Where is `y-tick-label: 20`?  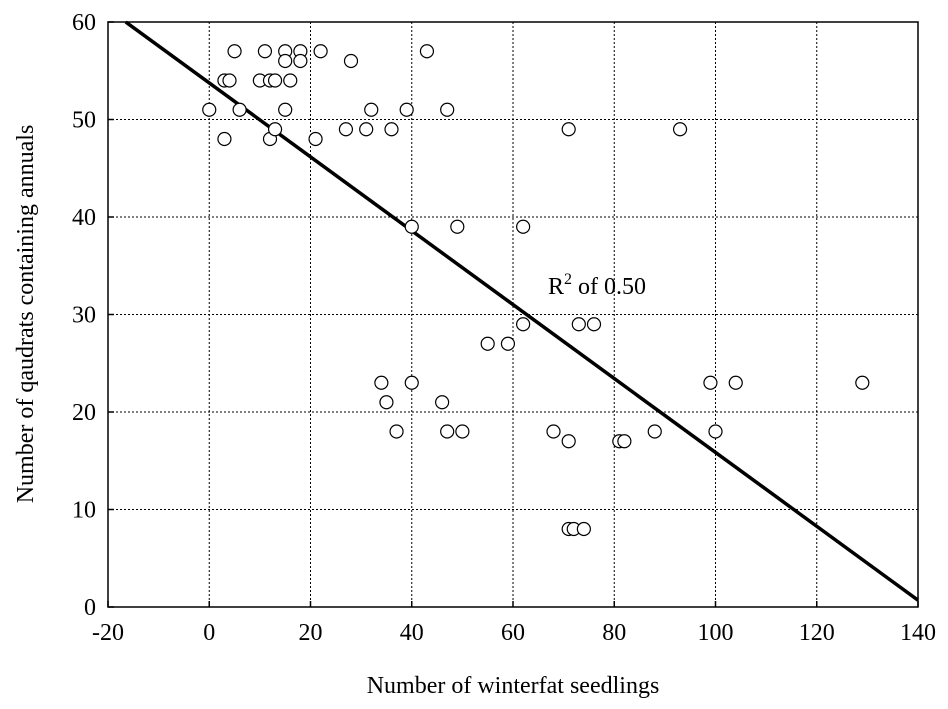 y-tick-label: 20 is located at coordinates (84, 413).